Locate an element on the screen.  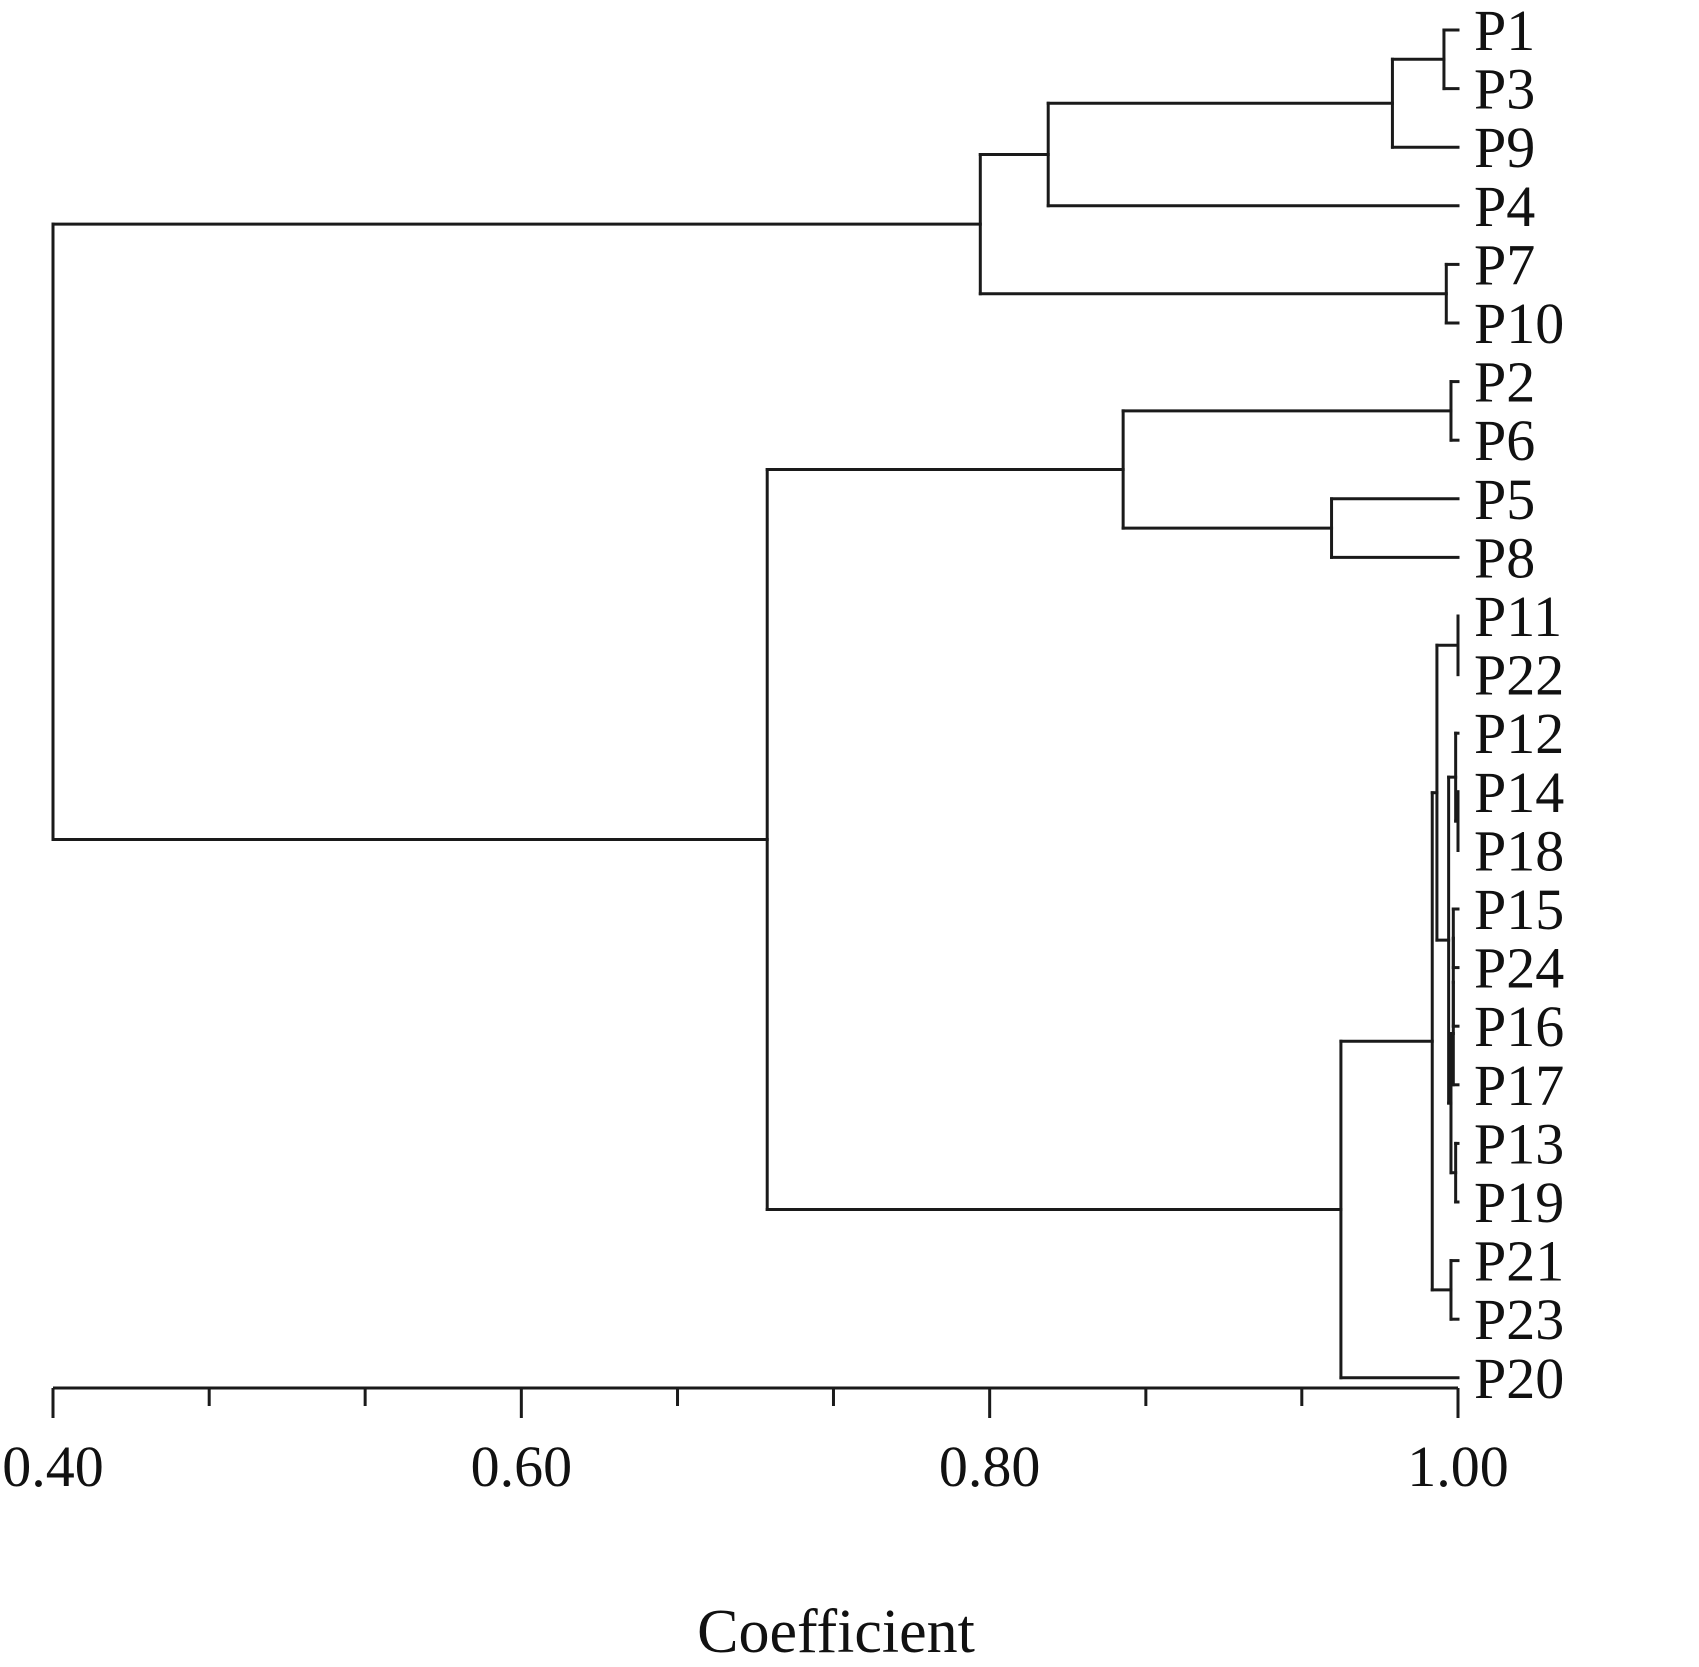
leaf-label-p20: P20 is located at coordinates (1519, 1378).